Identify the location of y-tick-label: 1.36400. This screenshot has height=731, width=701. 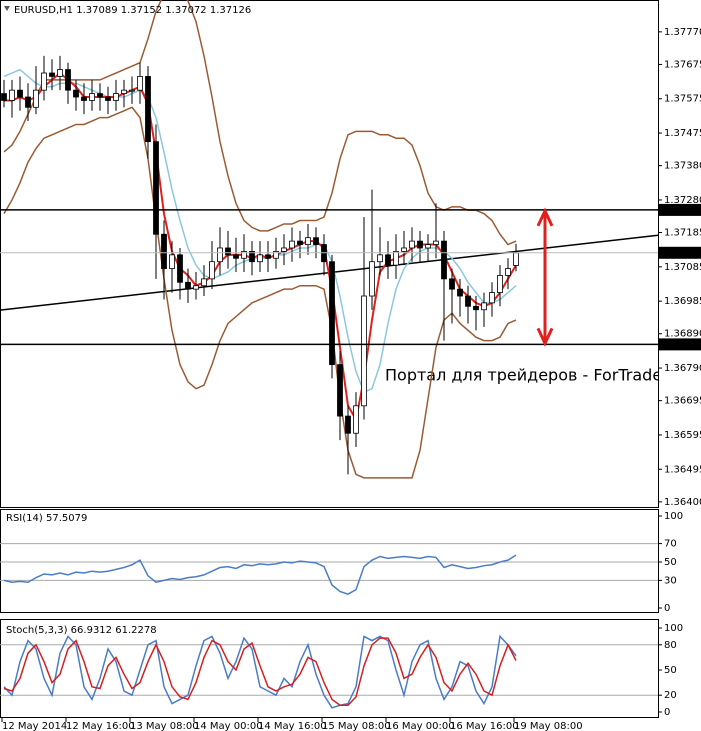
(682, 502).